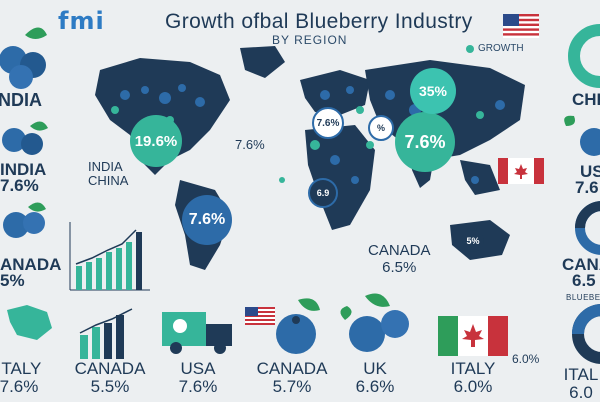 Image resolution: width=600 pixels, height=402 pixels. Describe the element at coordinates (375, 377) in the screenshot. I see `bottom-item-5: UK 6.6%` at that location.